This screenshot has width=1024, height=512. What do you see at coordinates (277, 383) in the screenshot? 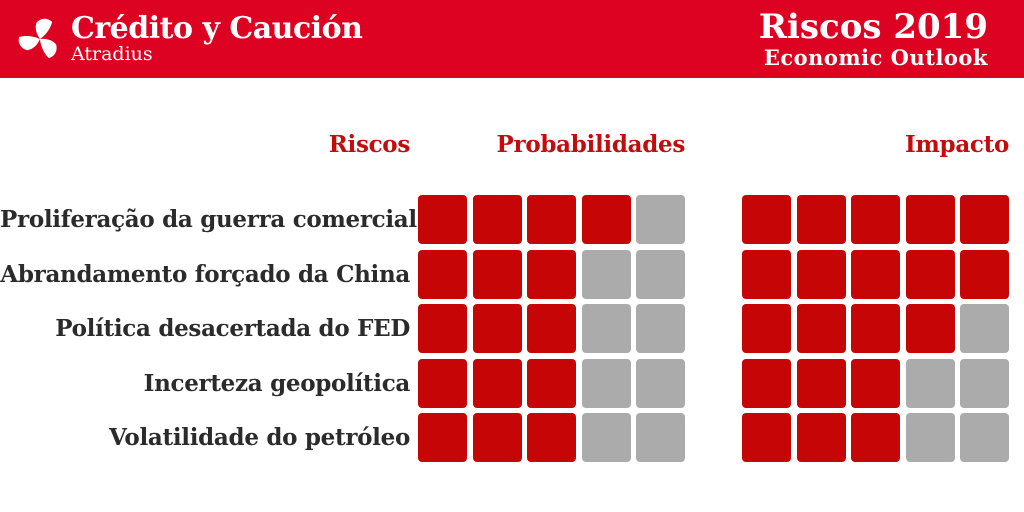
I see `risk-label: Incerteza geopolítica` at bounding box center [277, 383].